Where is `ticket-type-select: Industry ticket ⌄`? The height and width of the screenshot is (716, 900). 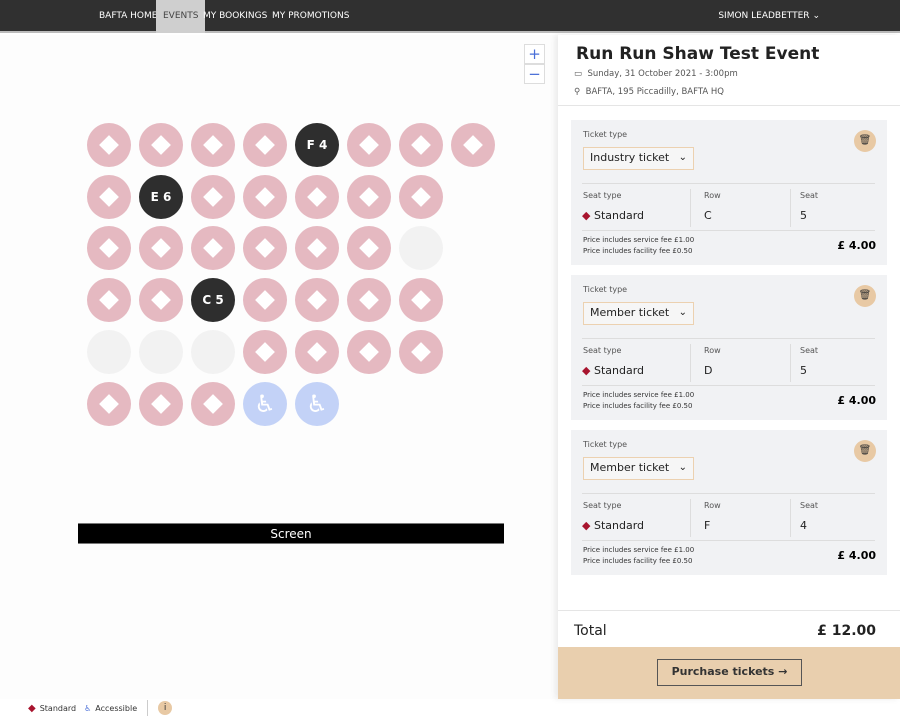 ticket-type-select: Industry ticket ⌄ is located at coordinates (638, 158).